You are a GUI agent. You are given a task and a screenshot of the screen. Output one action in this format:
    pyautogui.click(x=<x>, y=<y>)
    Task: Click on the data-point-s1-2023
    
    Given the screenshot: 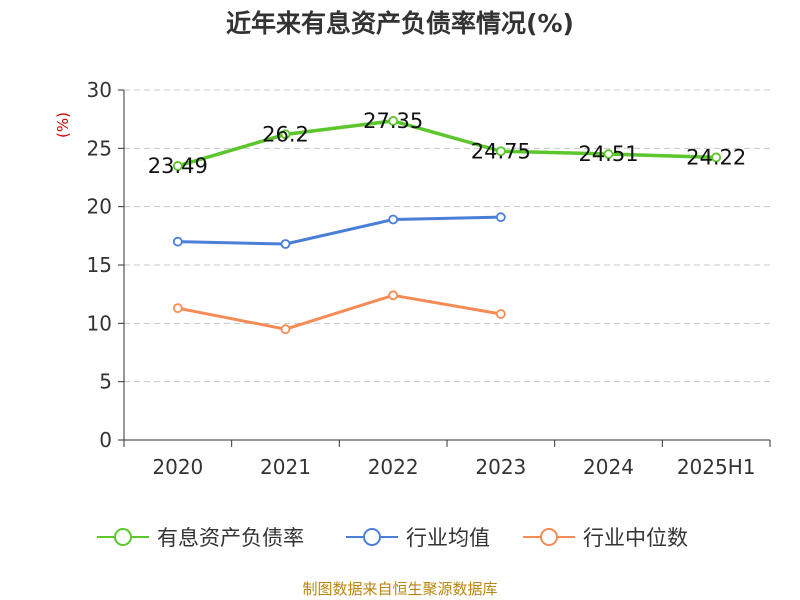 What is the action you would take?
    pyautogui.click(x=500, y=151)
    